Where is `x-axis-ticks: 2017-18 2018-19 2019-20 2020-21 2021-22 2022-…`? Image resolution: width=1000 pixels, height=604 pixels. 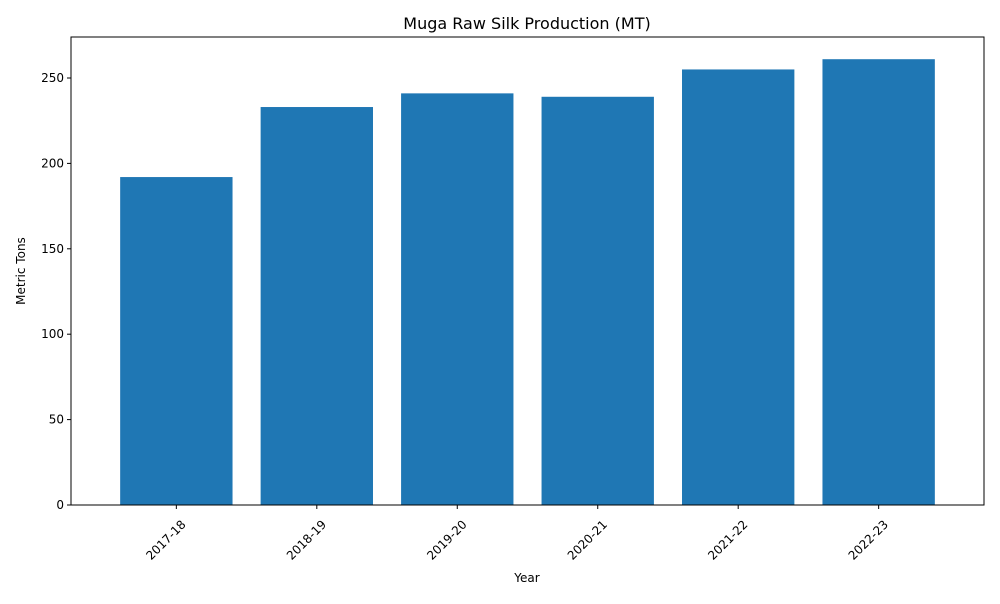
x-axis-ticks: 2017-18 2018-19 2019-20 2020-21 2021-22 2022-… is located at coordinates (517, 534).